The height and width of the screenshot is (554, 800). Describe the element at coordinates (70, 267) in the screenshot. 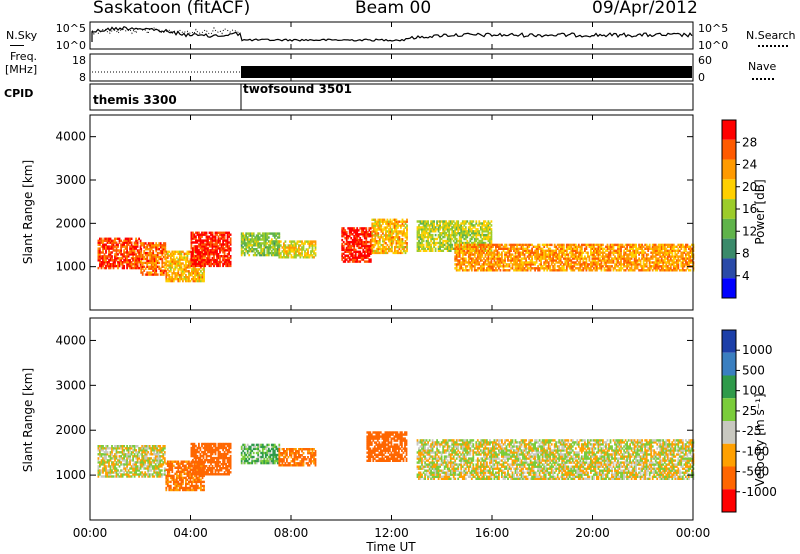

I see `y-tick-label: 1000` at that location.